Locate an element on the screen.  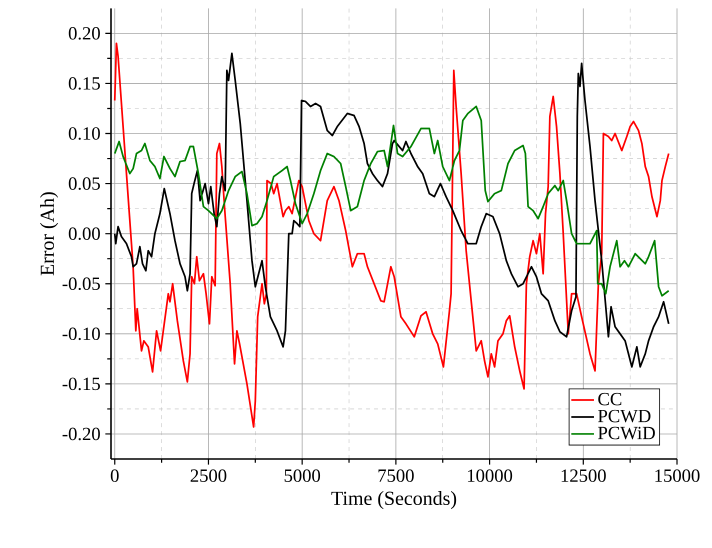
y-tick-label: 0.20 is located at coordinates (84, 33).